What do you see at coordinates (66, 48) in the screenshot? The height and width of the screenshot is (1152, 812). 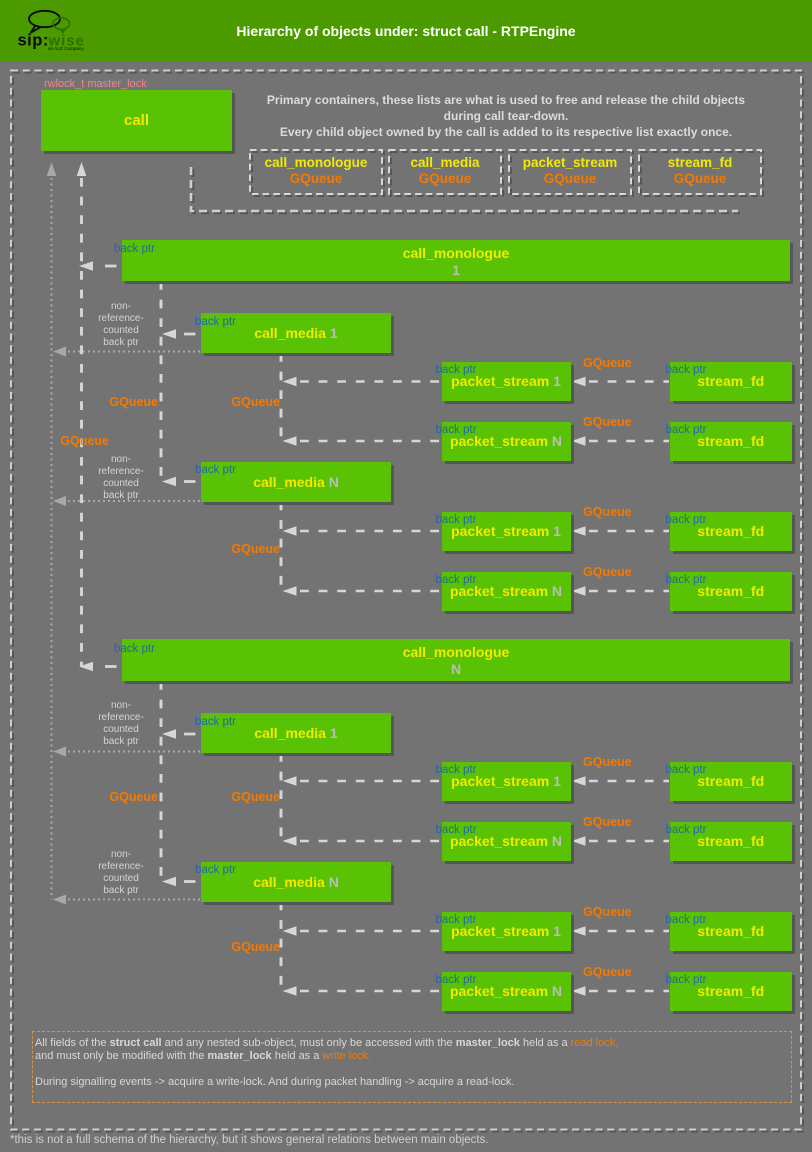 I see `svg-text: an ALE Company` at bounding box center [66, 48].